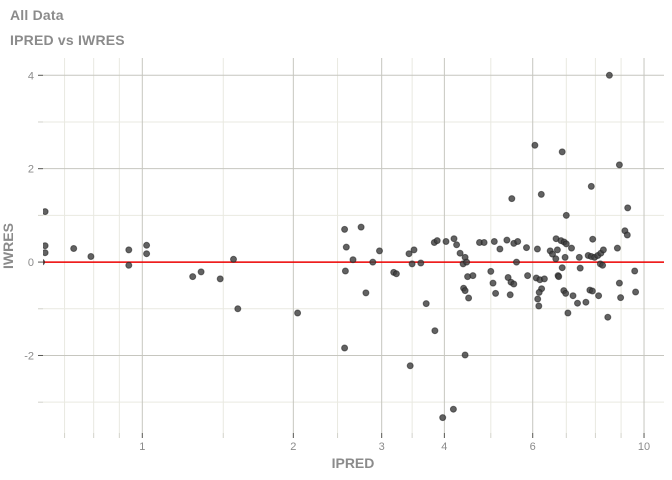  What do you see at coordinates (67, 40) in the screenshot?
I see `chart-subtitle: IPRED vs IWRES` at bounding box center [67, 40].